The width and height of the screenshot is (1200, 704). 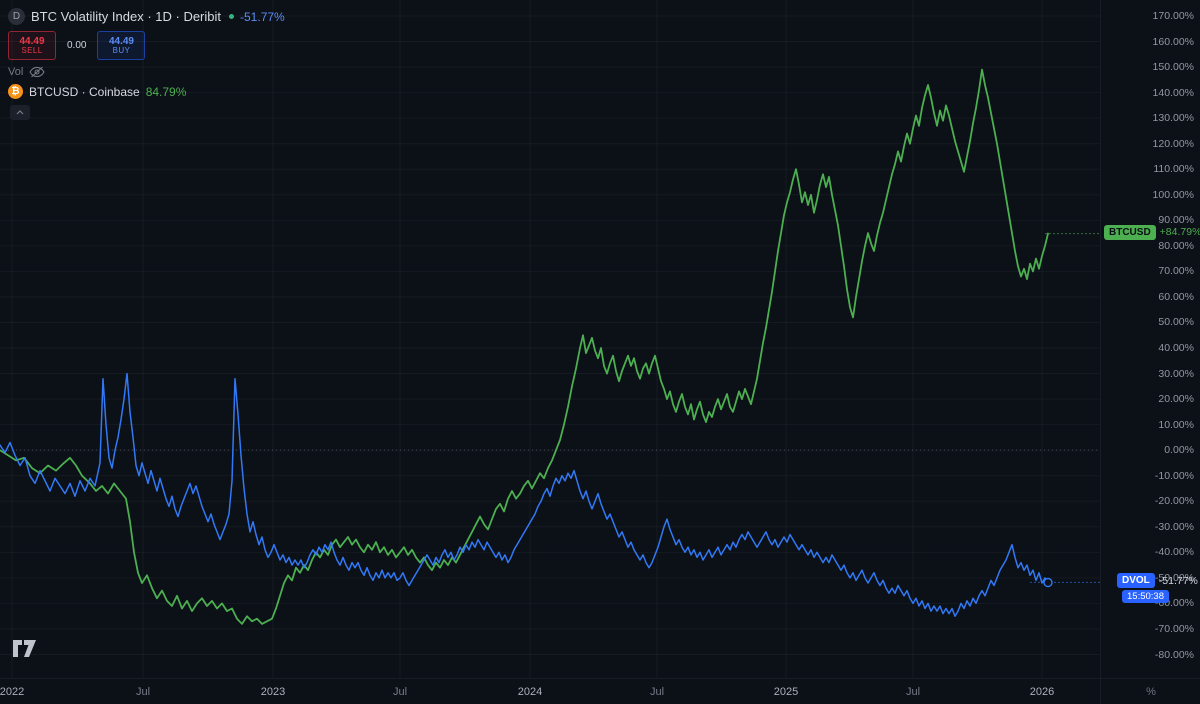 I want to click on buy-button: 44.49 BUY, so click(x=121, y=45).